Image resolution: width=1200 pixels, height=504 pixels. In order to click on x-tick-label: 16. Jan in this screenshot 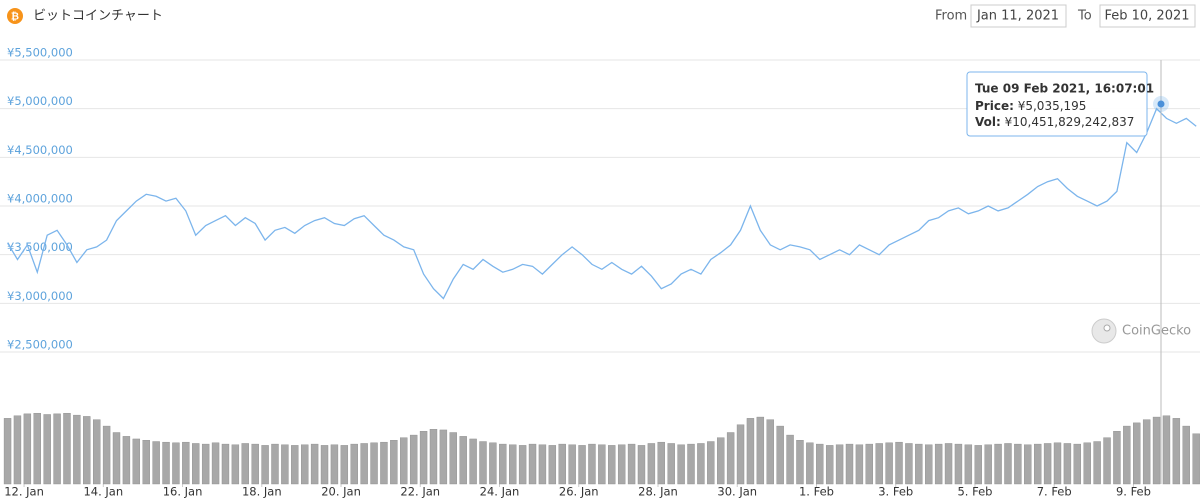, I will do `click(183, 492)`.